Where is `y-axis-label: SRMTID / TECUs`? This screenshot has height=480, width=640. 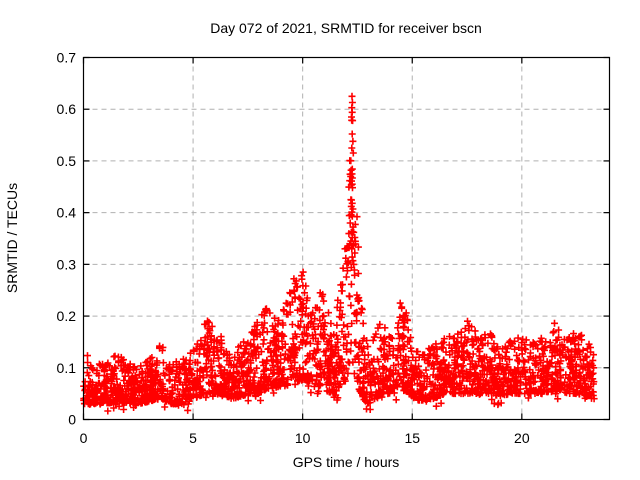 y-axis-label: SRMTID / TECUs is located at coordinates (12, 238).